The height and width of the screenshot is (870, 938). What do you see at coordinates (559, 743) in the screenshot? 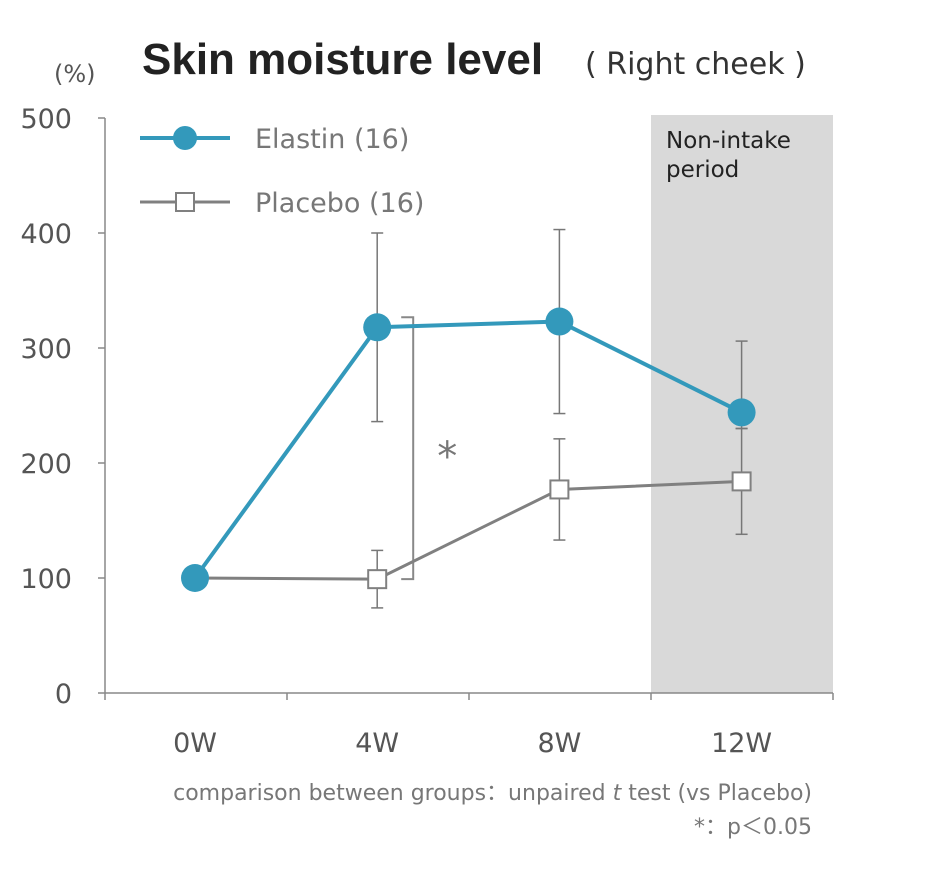
I see `x-tick-label: 8W` at bounding box center [559, 743].